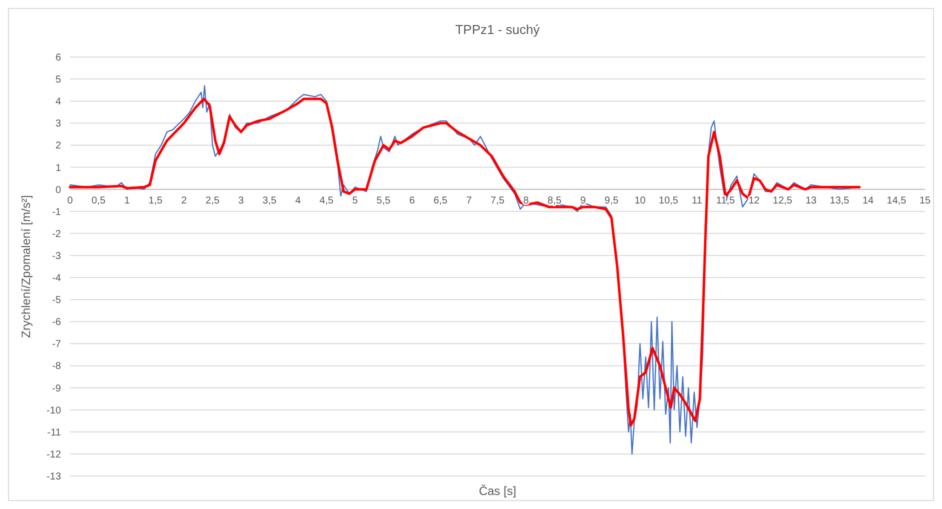 This screenshot has width=942, height=509. Describe the element at coordinates (327, 200) in the screenshot. I see `x-tick-label: 4,5` at that location.